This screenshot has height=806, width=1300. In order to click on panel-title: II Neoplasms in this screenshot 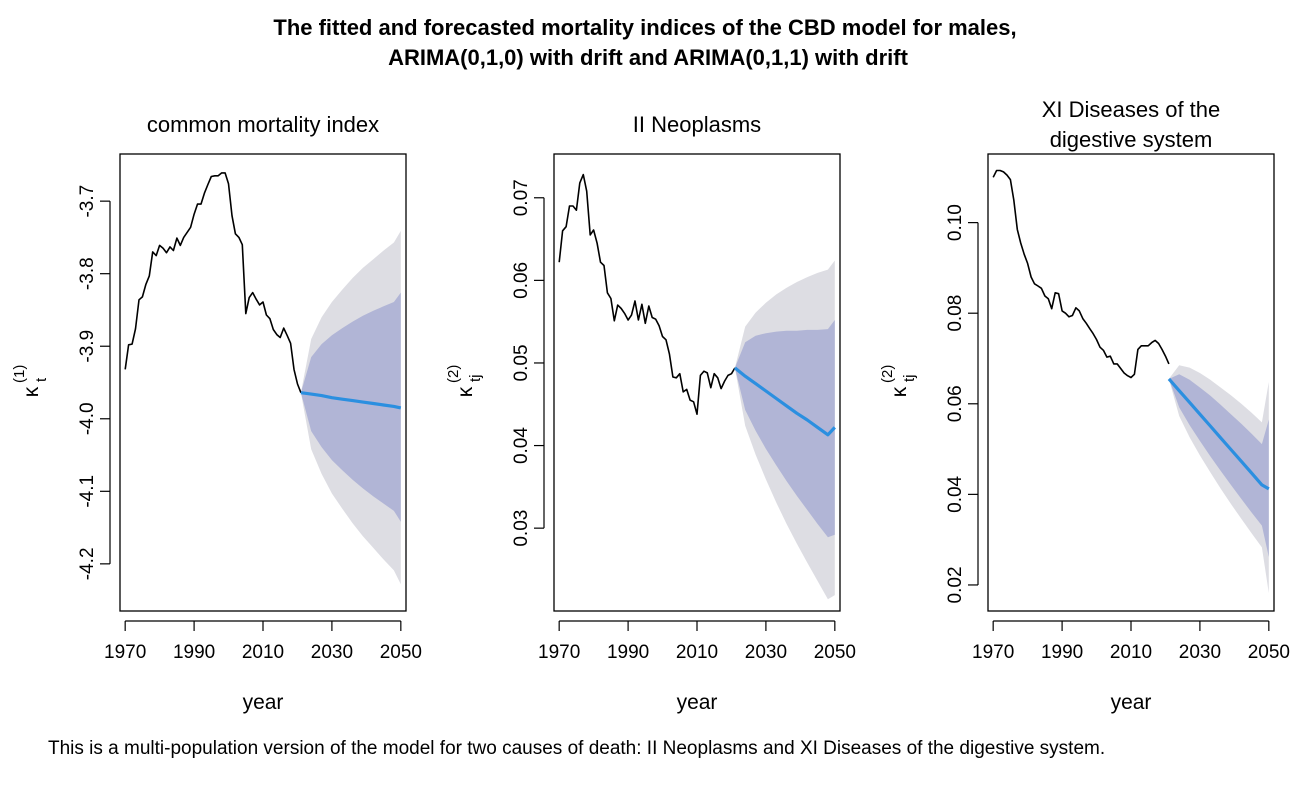, I will do `click(697, 124)`.